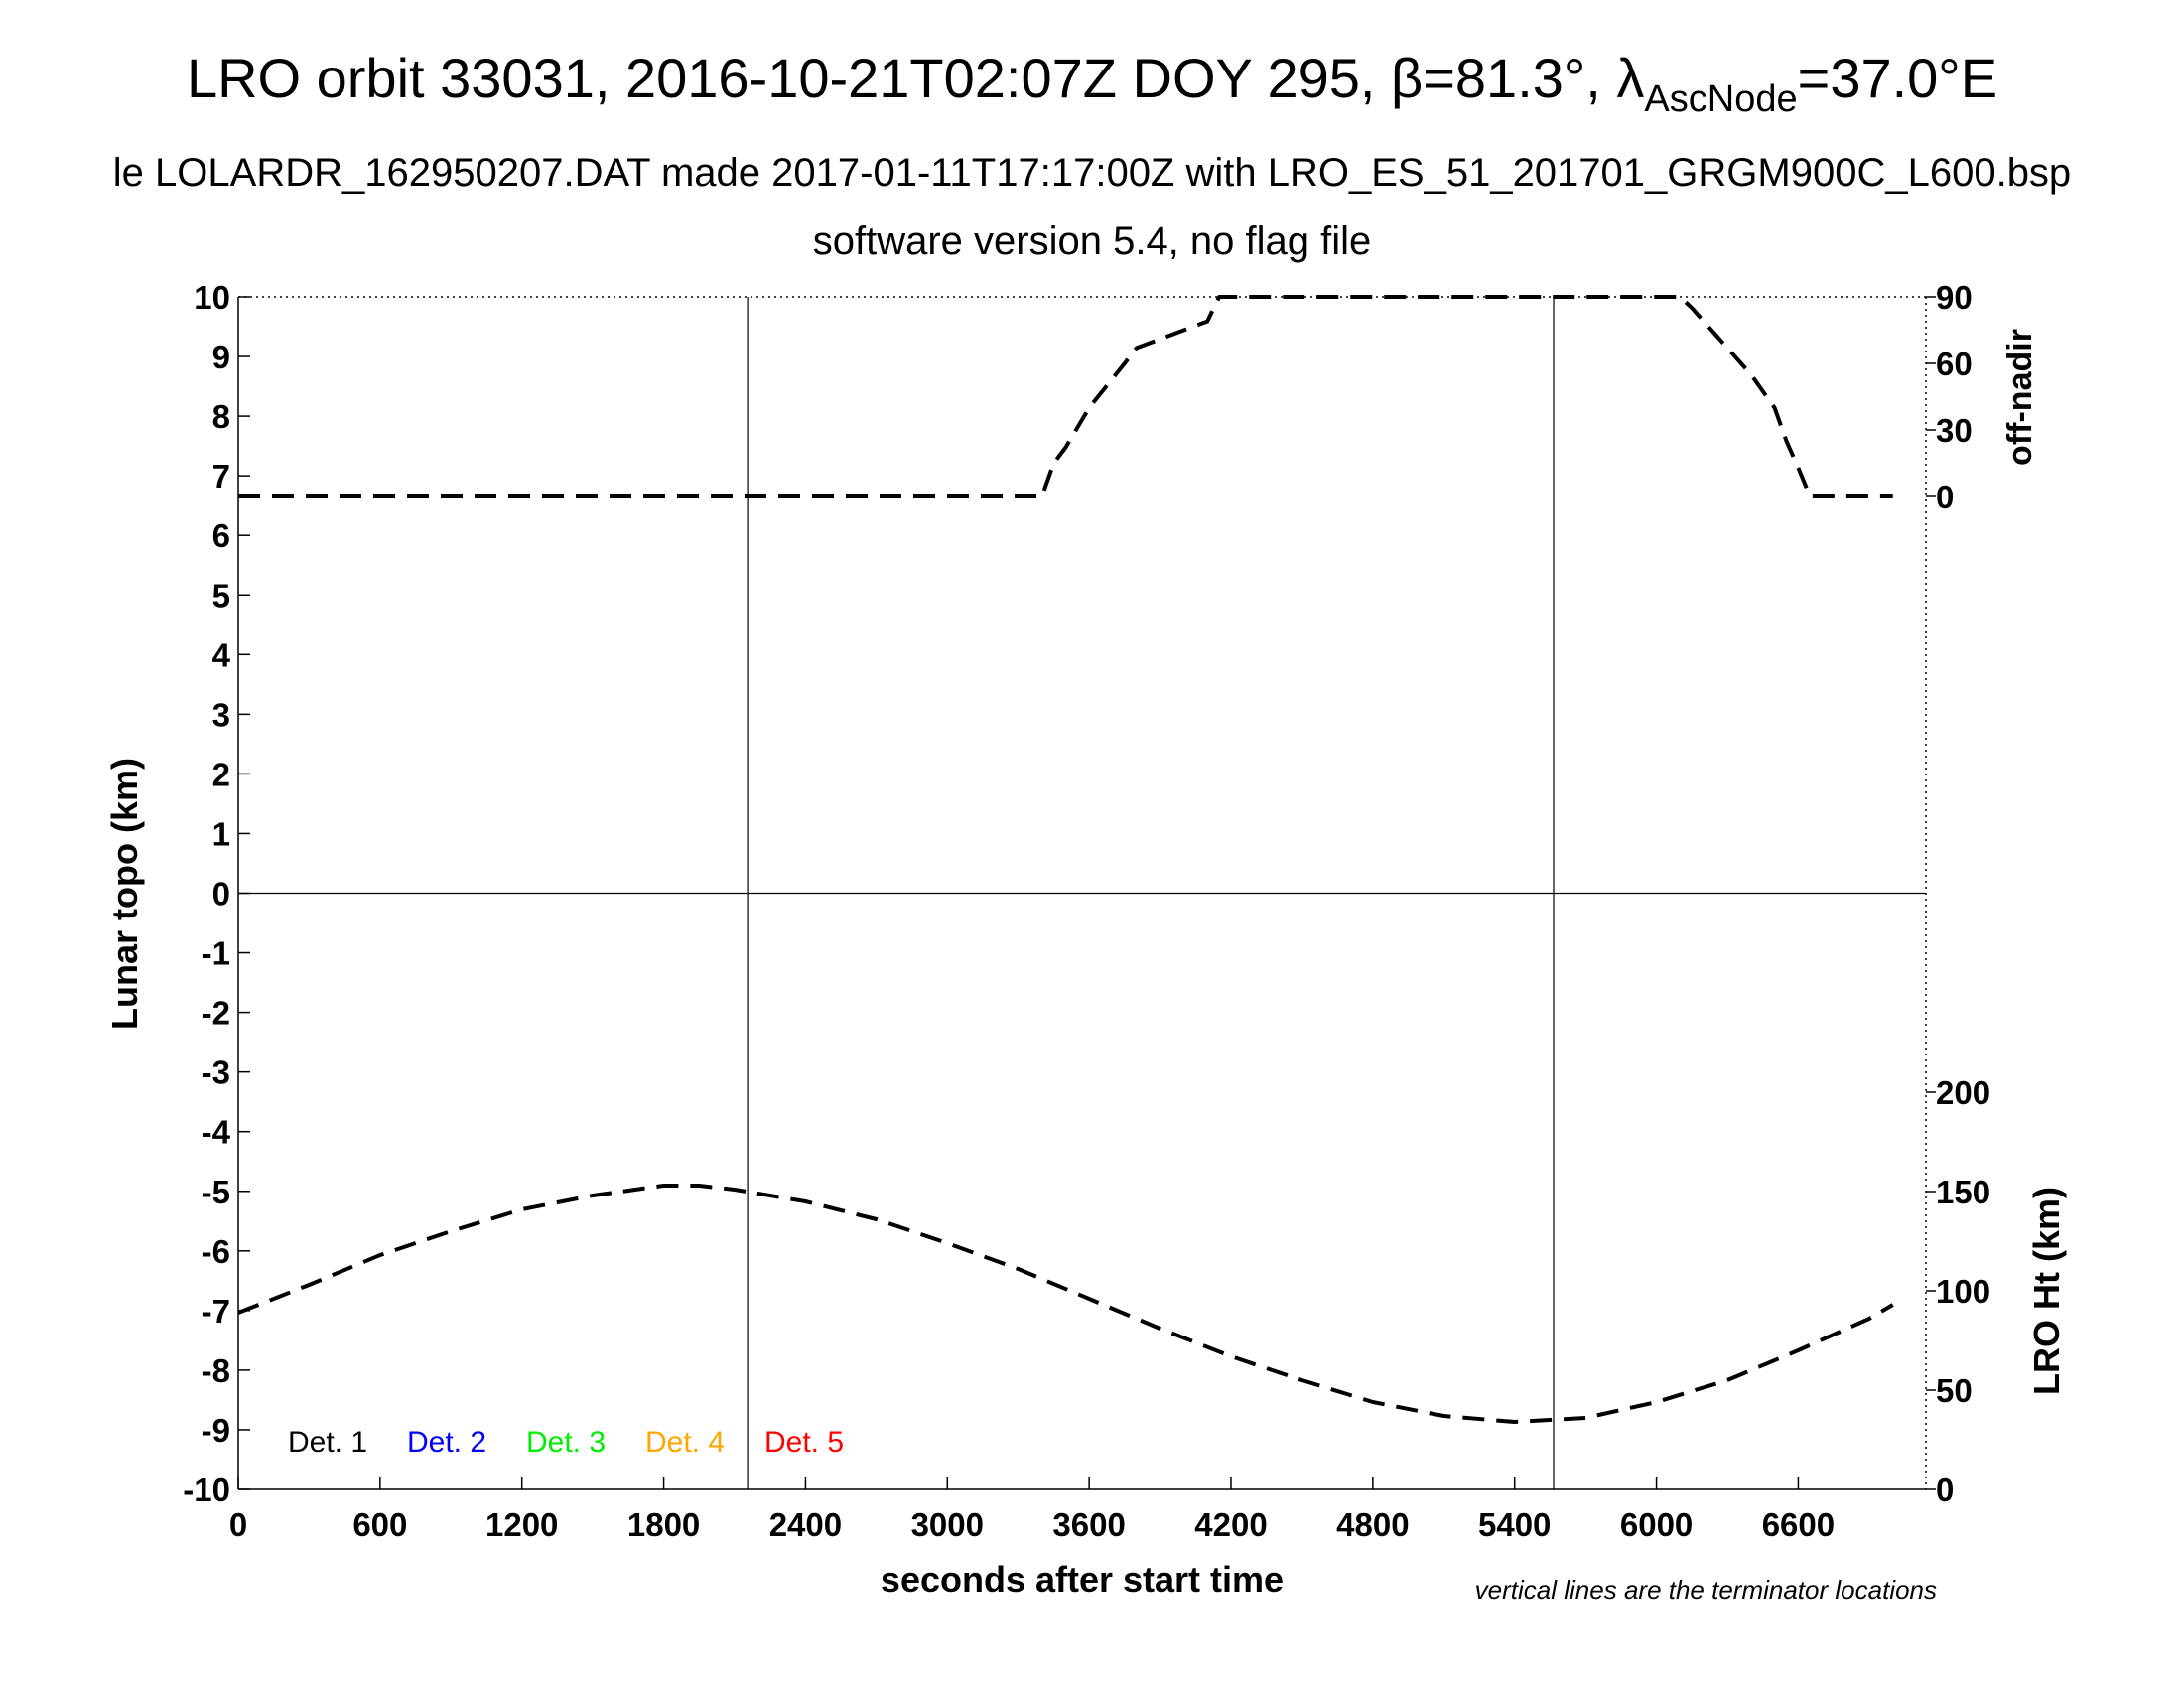 The image size is (2184, 1688). I want to click on y-tick-label: 8, so click(221, 416).